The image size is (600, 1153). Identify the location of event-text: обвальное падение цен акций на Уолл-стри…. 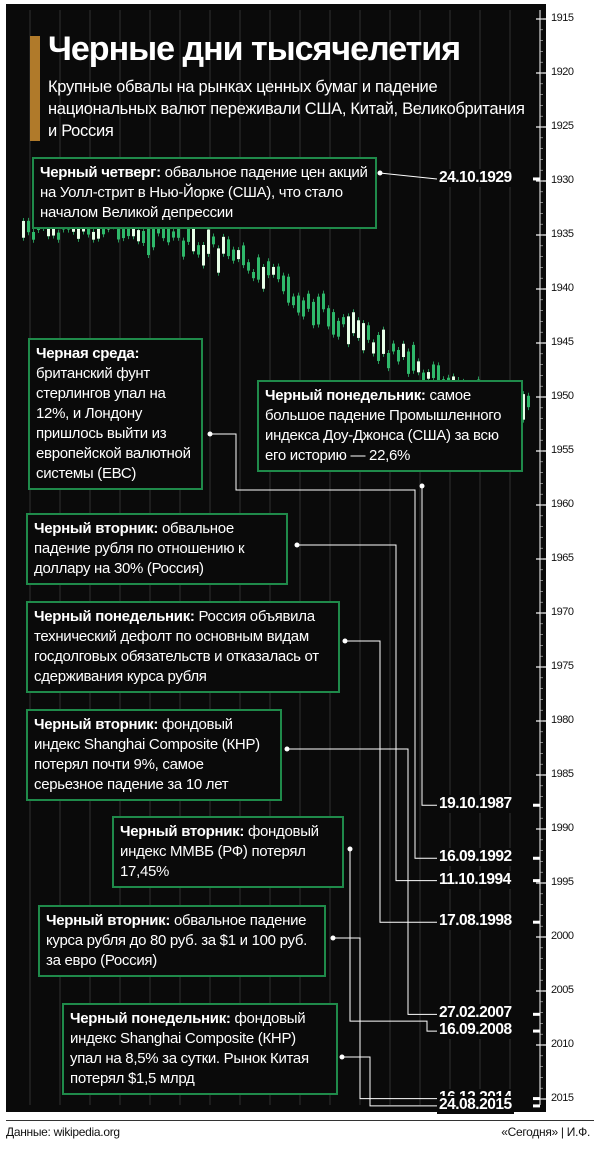
(204, 192).